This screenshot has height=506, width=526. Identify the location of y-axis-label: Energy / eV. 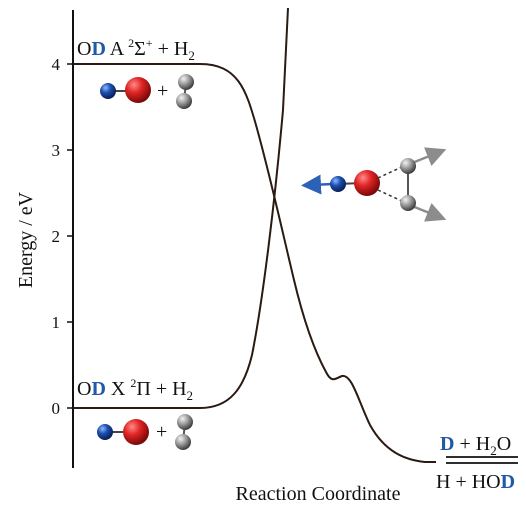
(26, 239).